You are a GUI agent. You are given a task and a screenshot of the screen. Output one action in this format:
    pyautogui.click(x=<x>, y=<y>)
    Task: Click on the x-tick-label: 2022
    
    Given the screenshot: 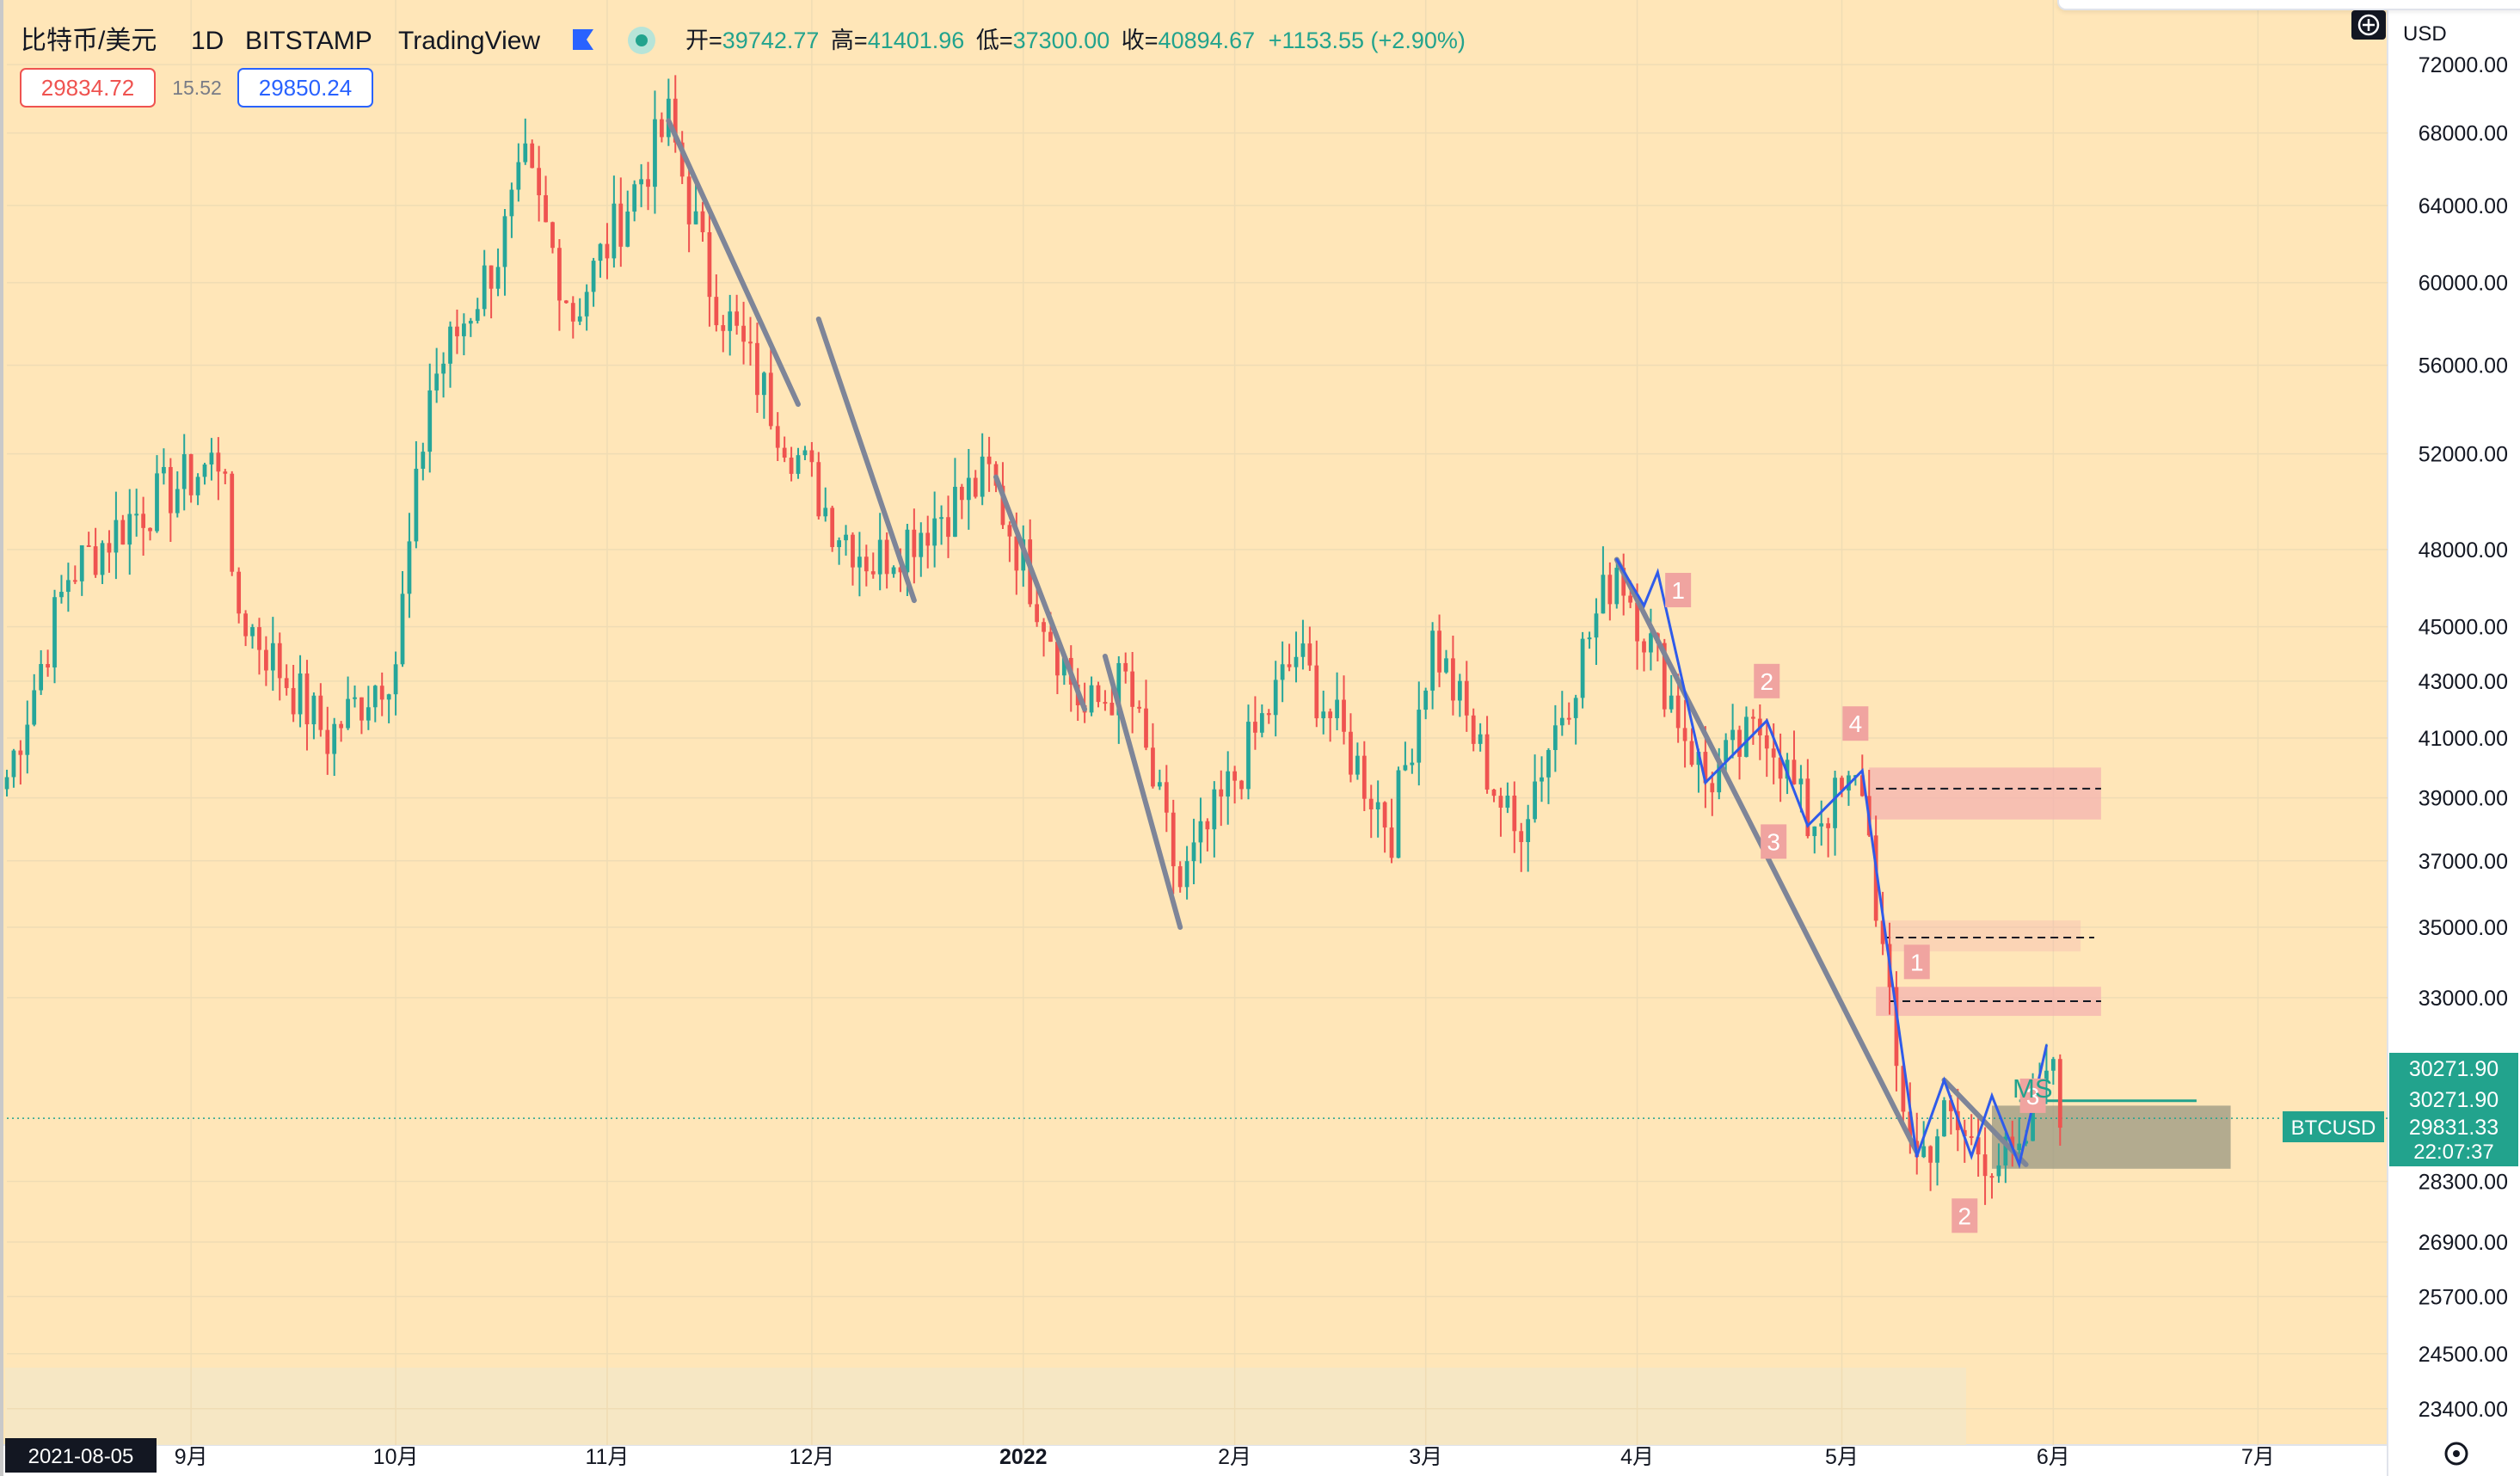 What is the action you would take?
    pyautogui.click(x=1024, y=1457)
    